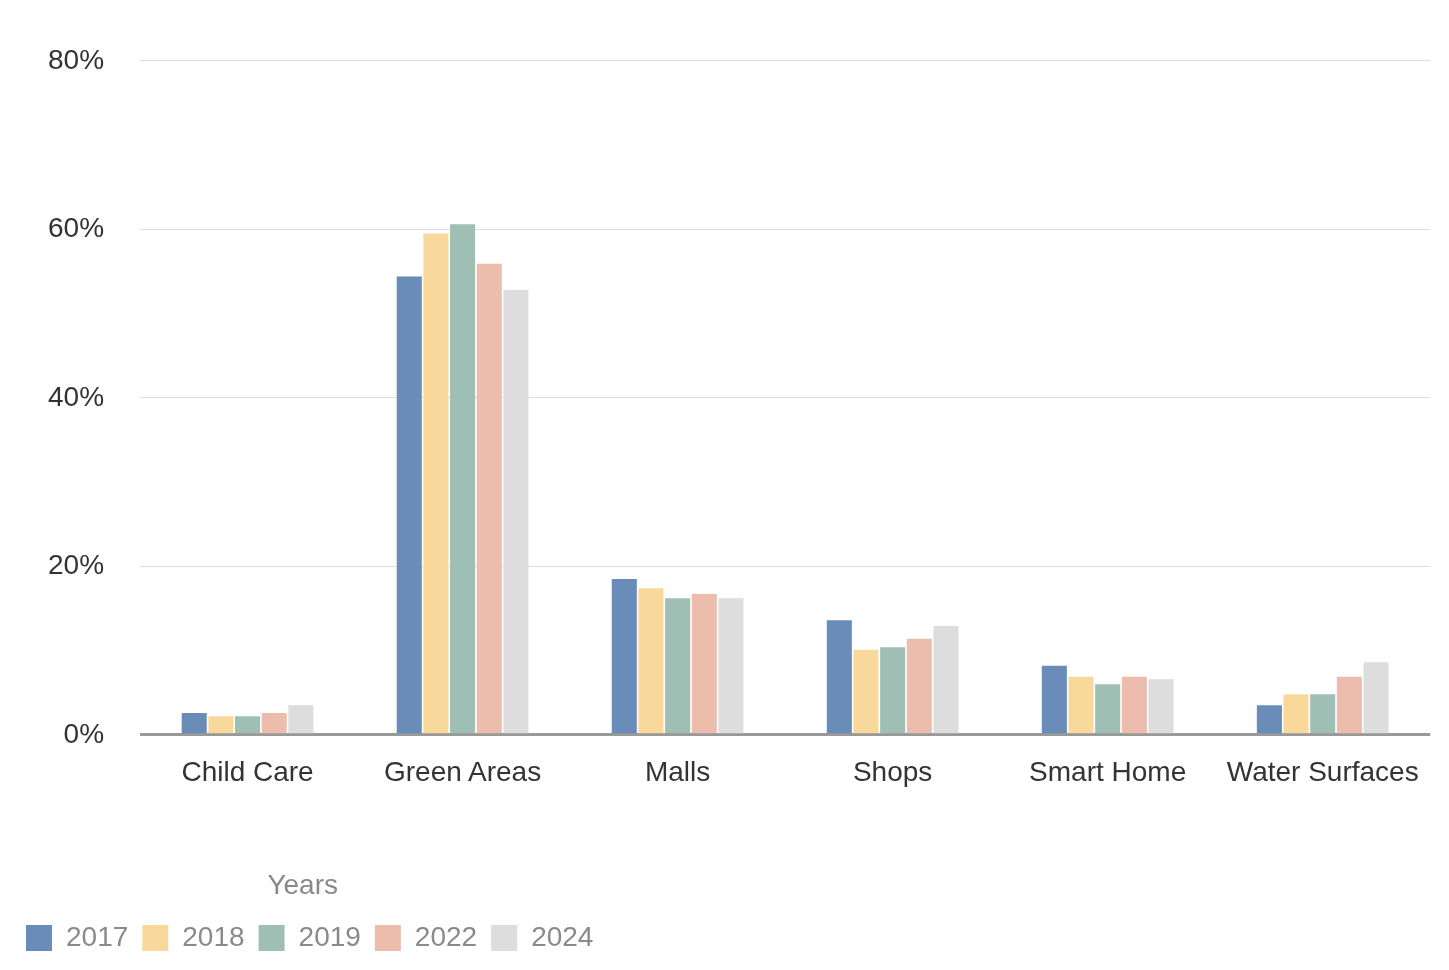 The height and width of the screenshot is (970, 1449). Describe the element at coordinates (1108, 772) in the screenshot. I see `x-tick-label: Smart Home` at that location.